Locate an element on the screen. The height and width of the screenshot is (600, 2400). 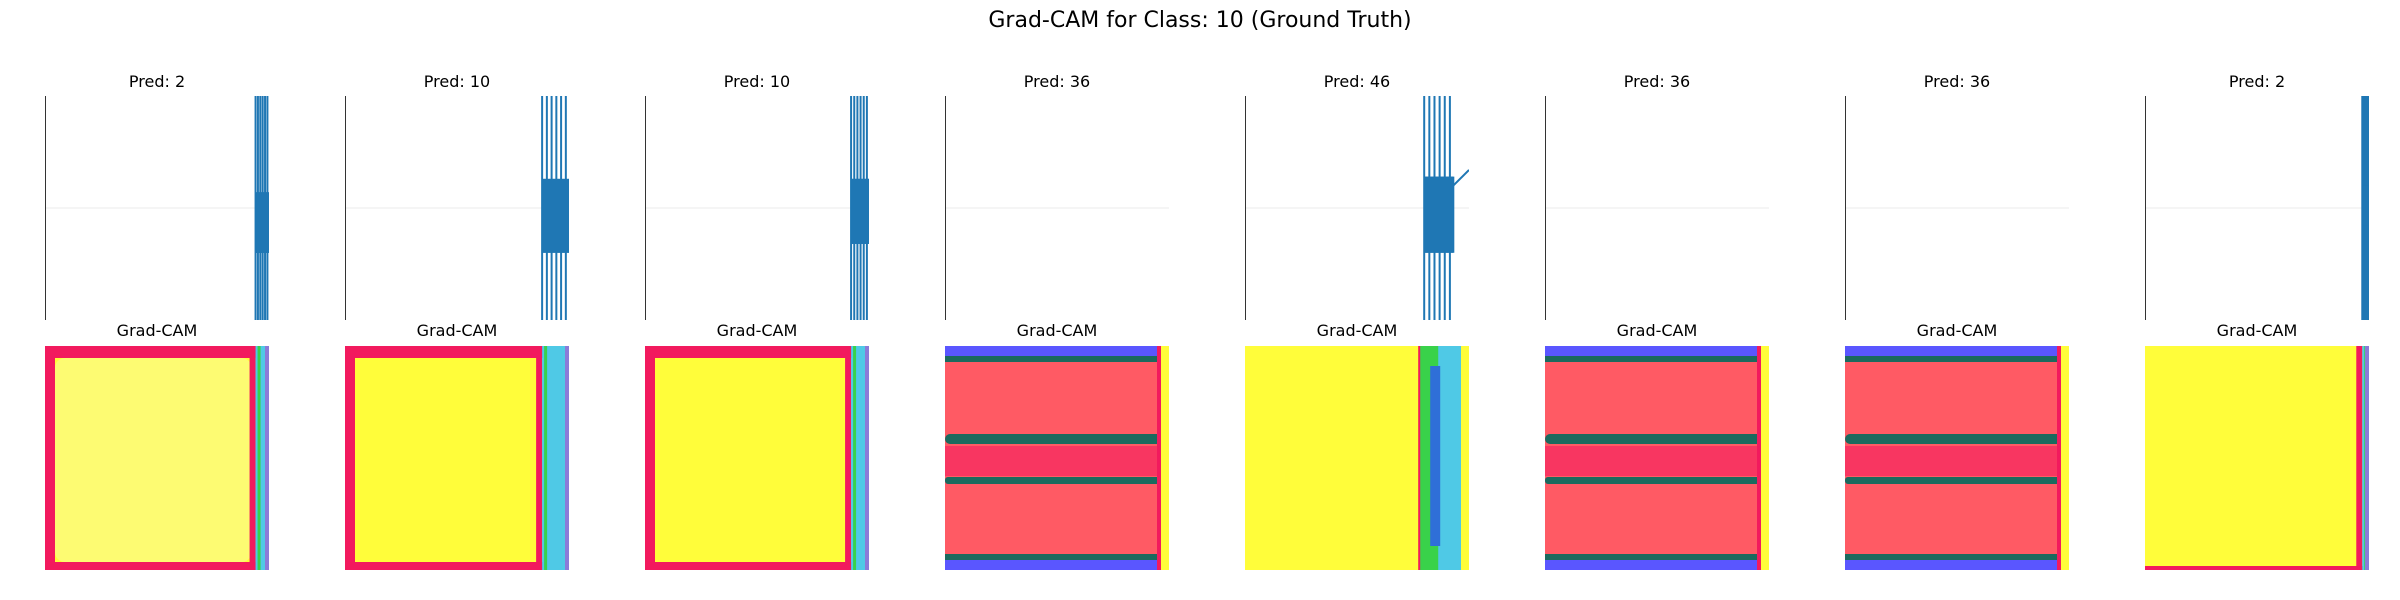
cam-background is located at coordinates (2257, 458).